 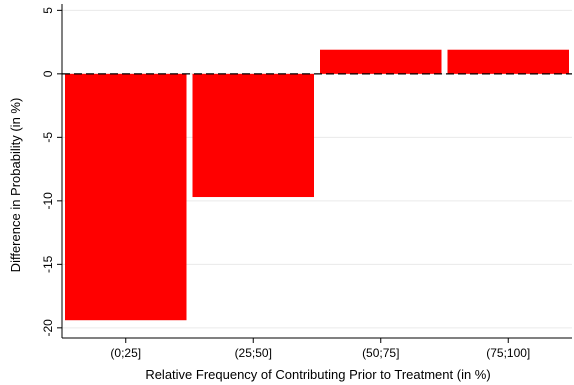 What do you see at coordinates (48, 73) in the screenshot?
I see `y-tick-label: 0` at bounding box center [48, 73].